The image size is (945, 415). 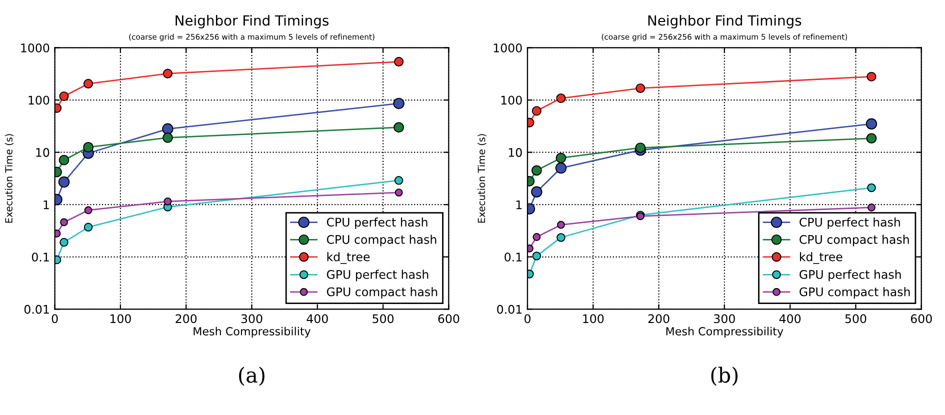 What do you see at coordinates (724, 376) in the screenshot?
I see `text: (b)` at bounding box center [724, 376].